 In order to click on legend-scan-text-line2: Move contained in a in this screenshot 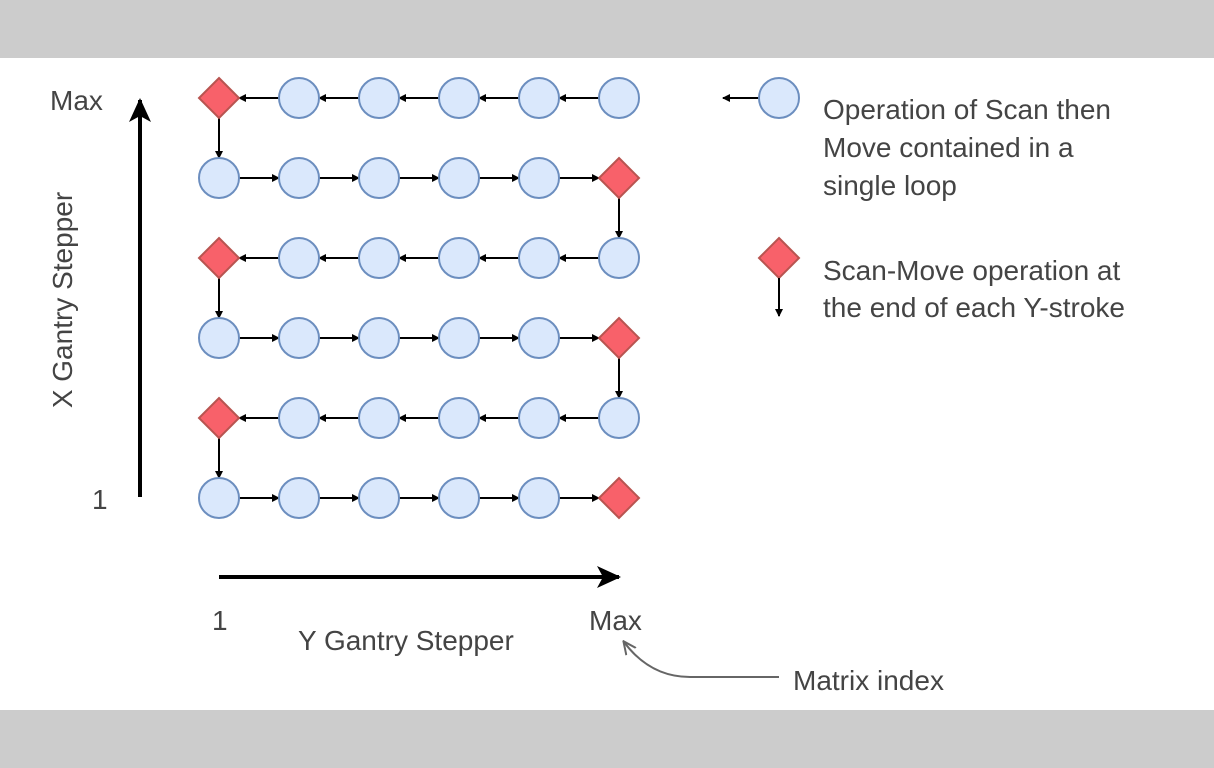, I will do `click(948, 147)`.